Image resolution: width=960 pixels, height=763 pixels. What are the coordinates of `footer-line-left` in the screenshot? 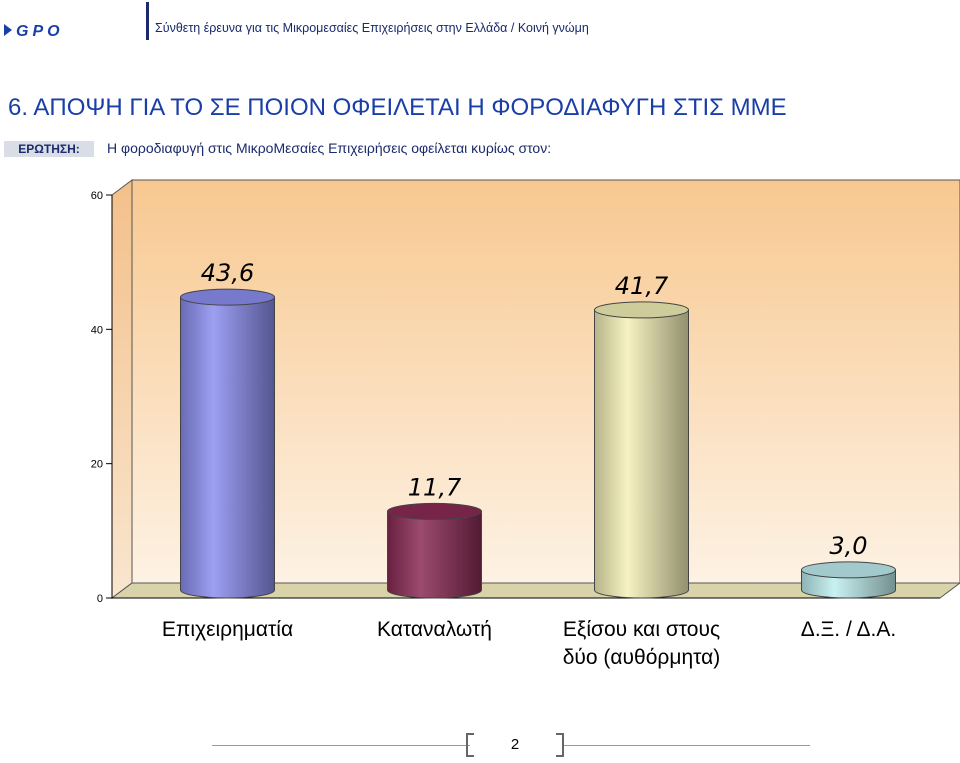 It's located at (341, 745).